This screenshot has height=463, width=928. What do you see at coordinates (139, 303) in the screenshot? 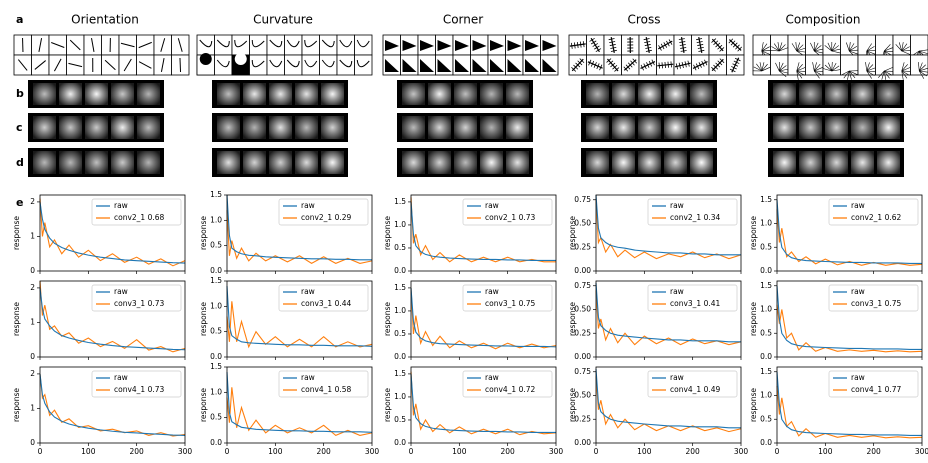
I see `legend-label: conv3_1 0.73` at bounding box center [139, 303].